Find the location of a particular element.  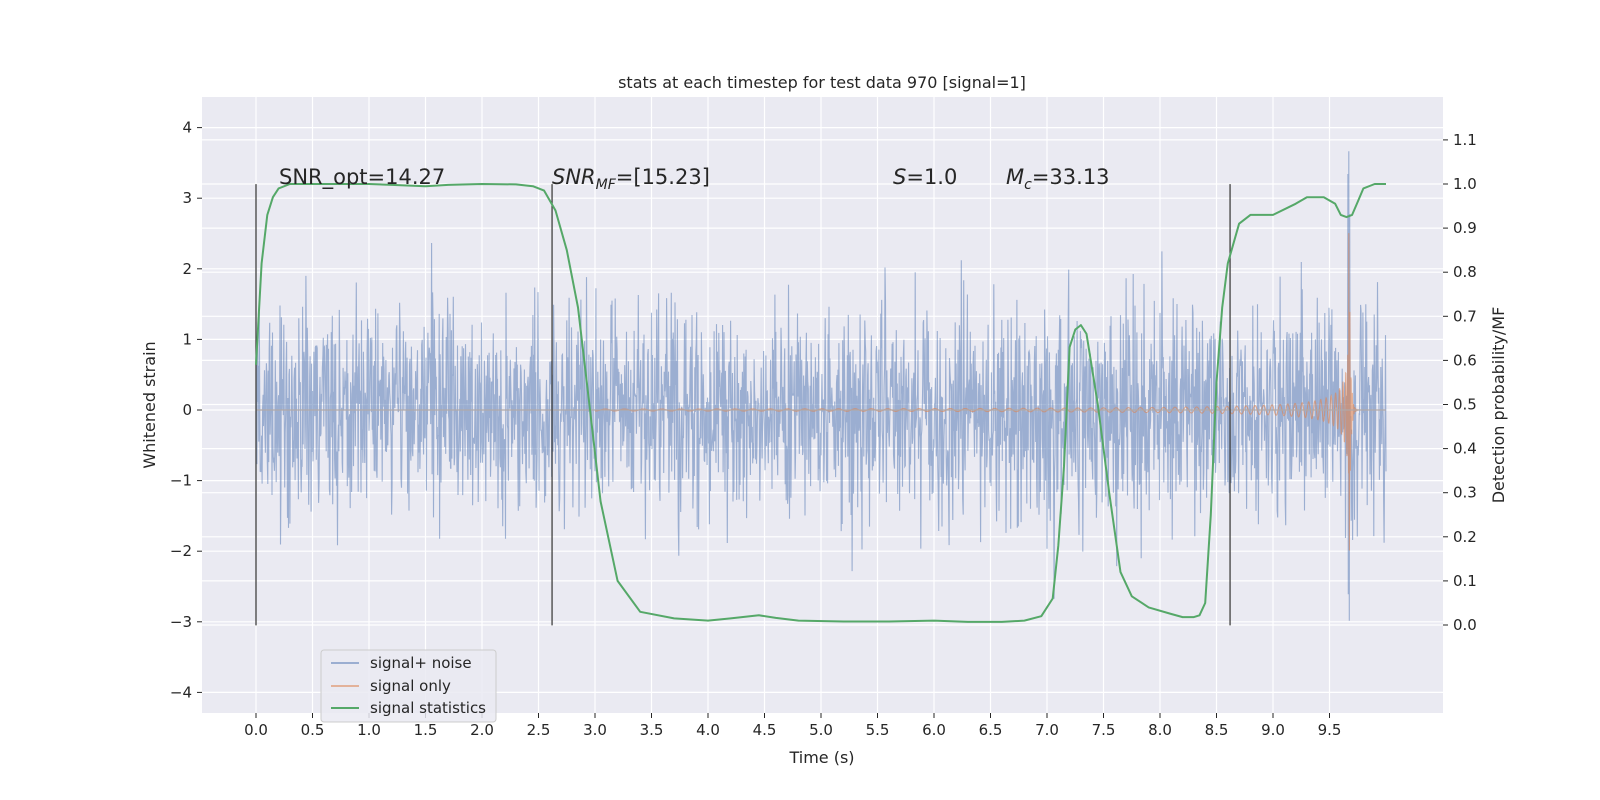

x-tick-label: 1.0 is located at coordinates (369, 730).